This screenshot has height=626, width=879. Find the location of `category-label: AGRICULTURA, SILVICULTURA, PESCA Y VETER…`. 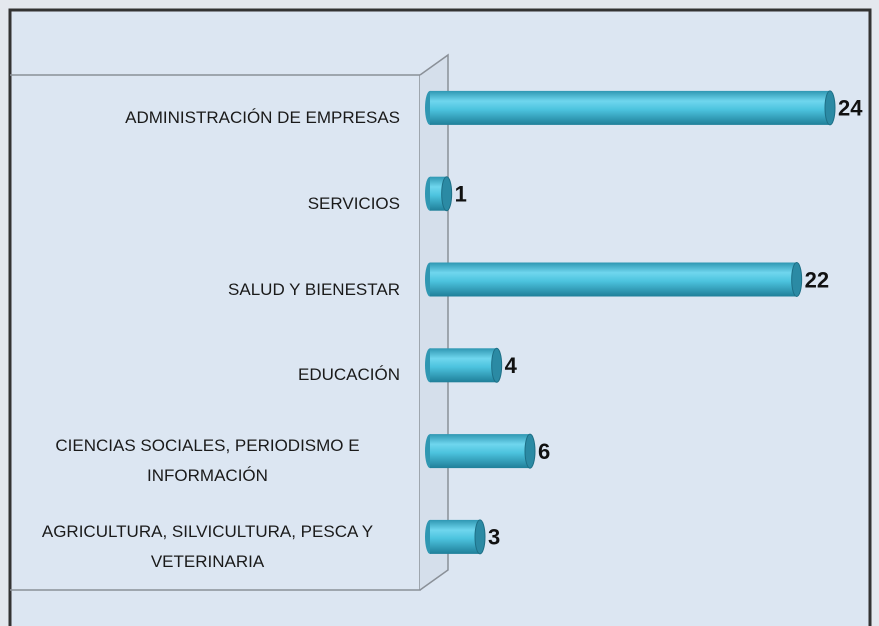

category-label: AGRICULTURA, SILVICULTURA, PESCA Y VETER… is located at coordinates (207, 546).